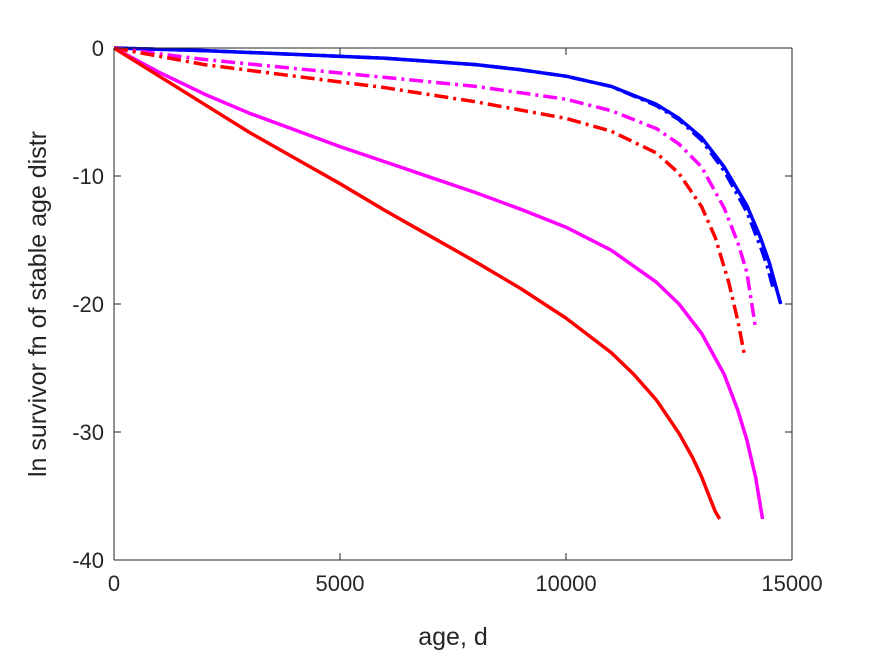 The height and width of the screenshot is (656, 875). I want to click on y-tick-label: -10, so click(88, 176).